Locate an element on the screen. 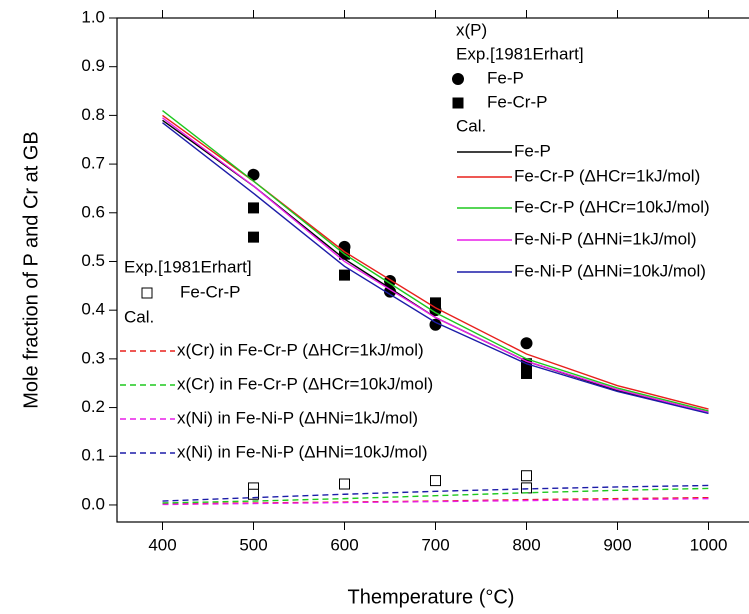 The image size is (749, 614). legend-label: x(Cr) in Fe-Cr-P (ΔHCr=1kJ/mol) is located at coordinates (300, 349).